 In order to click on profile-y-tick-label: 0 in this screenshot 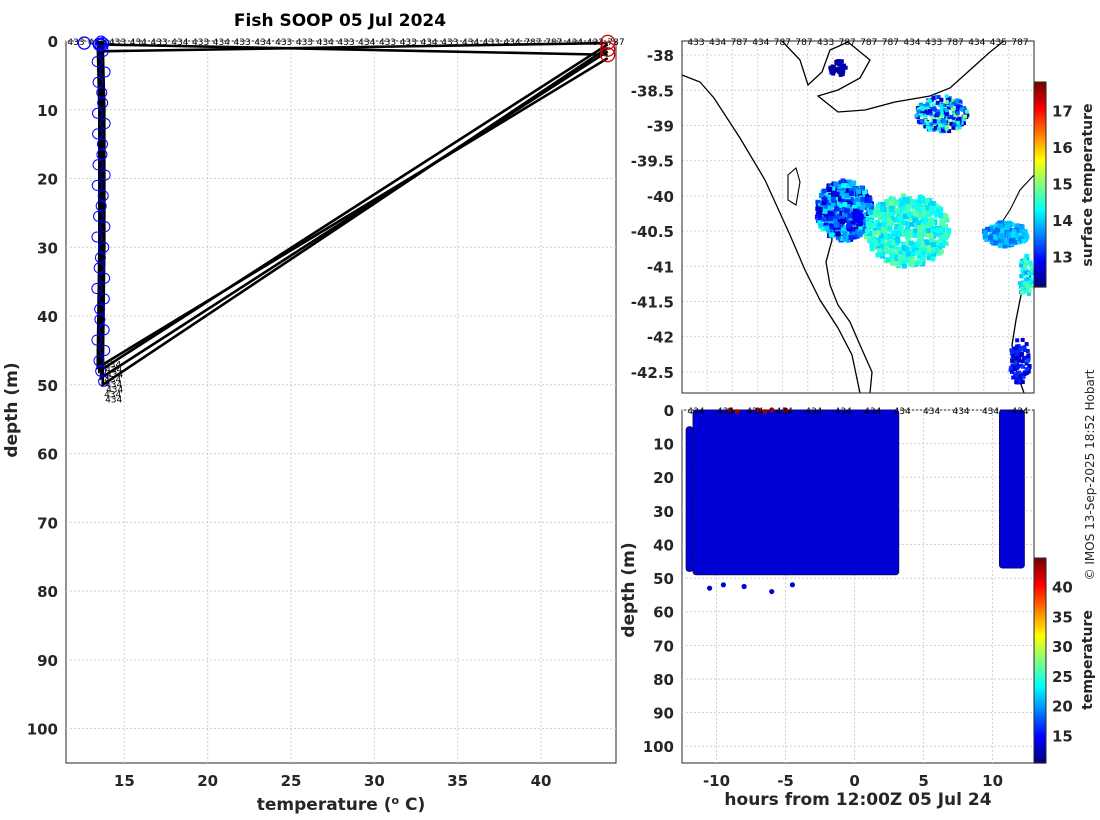, I will do `click(53, 42)`.